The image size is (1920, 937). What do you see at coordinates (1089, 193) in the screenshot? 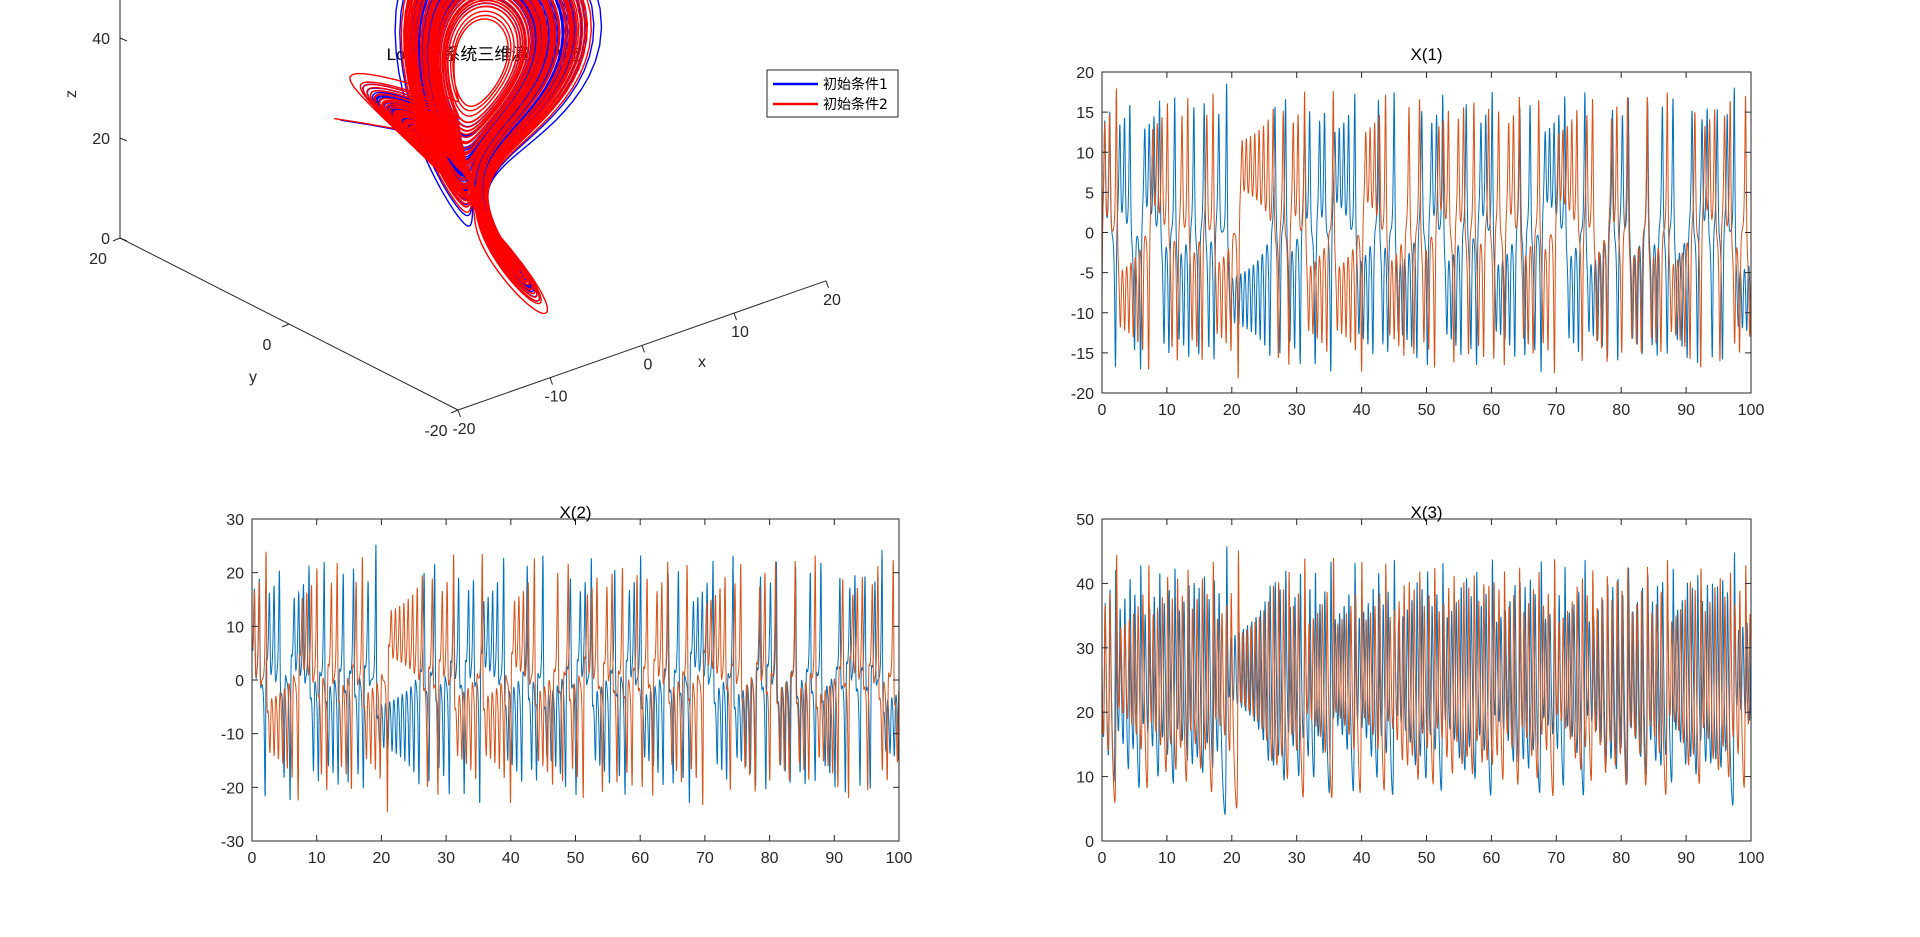
I see `y-tick-label: 5` at bounding box center [1089, 193].